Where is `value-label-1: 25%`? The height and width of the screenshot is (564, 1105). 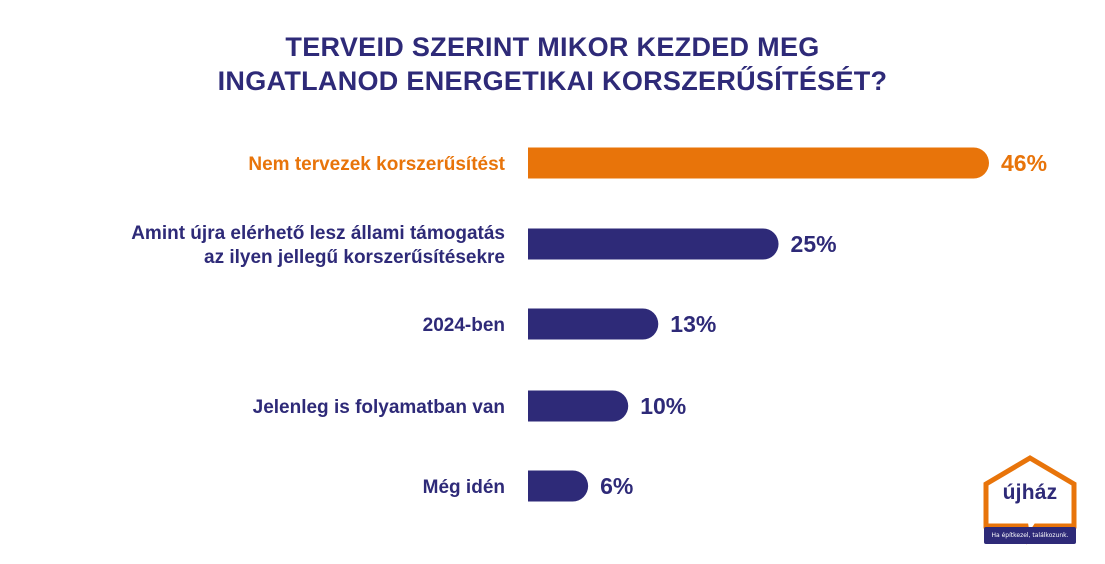
value-label-1: 25% is located at coordinates (814, 244).